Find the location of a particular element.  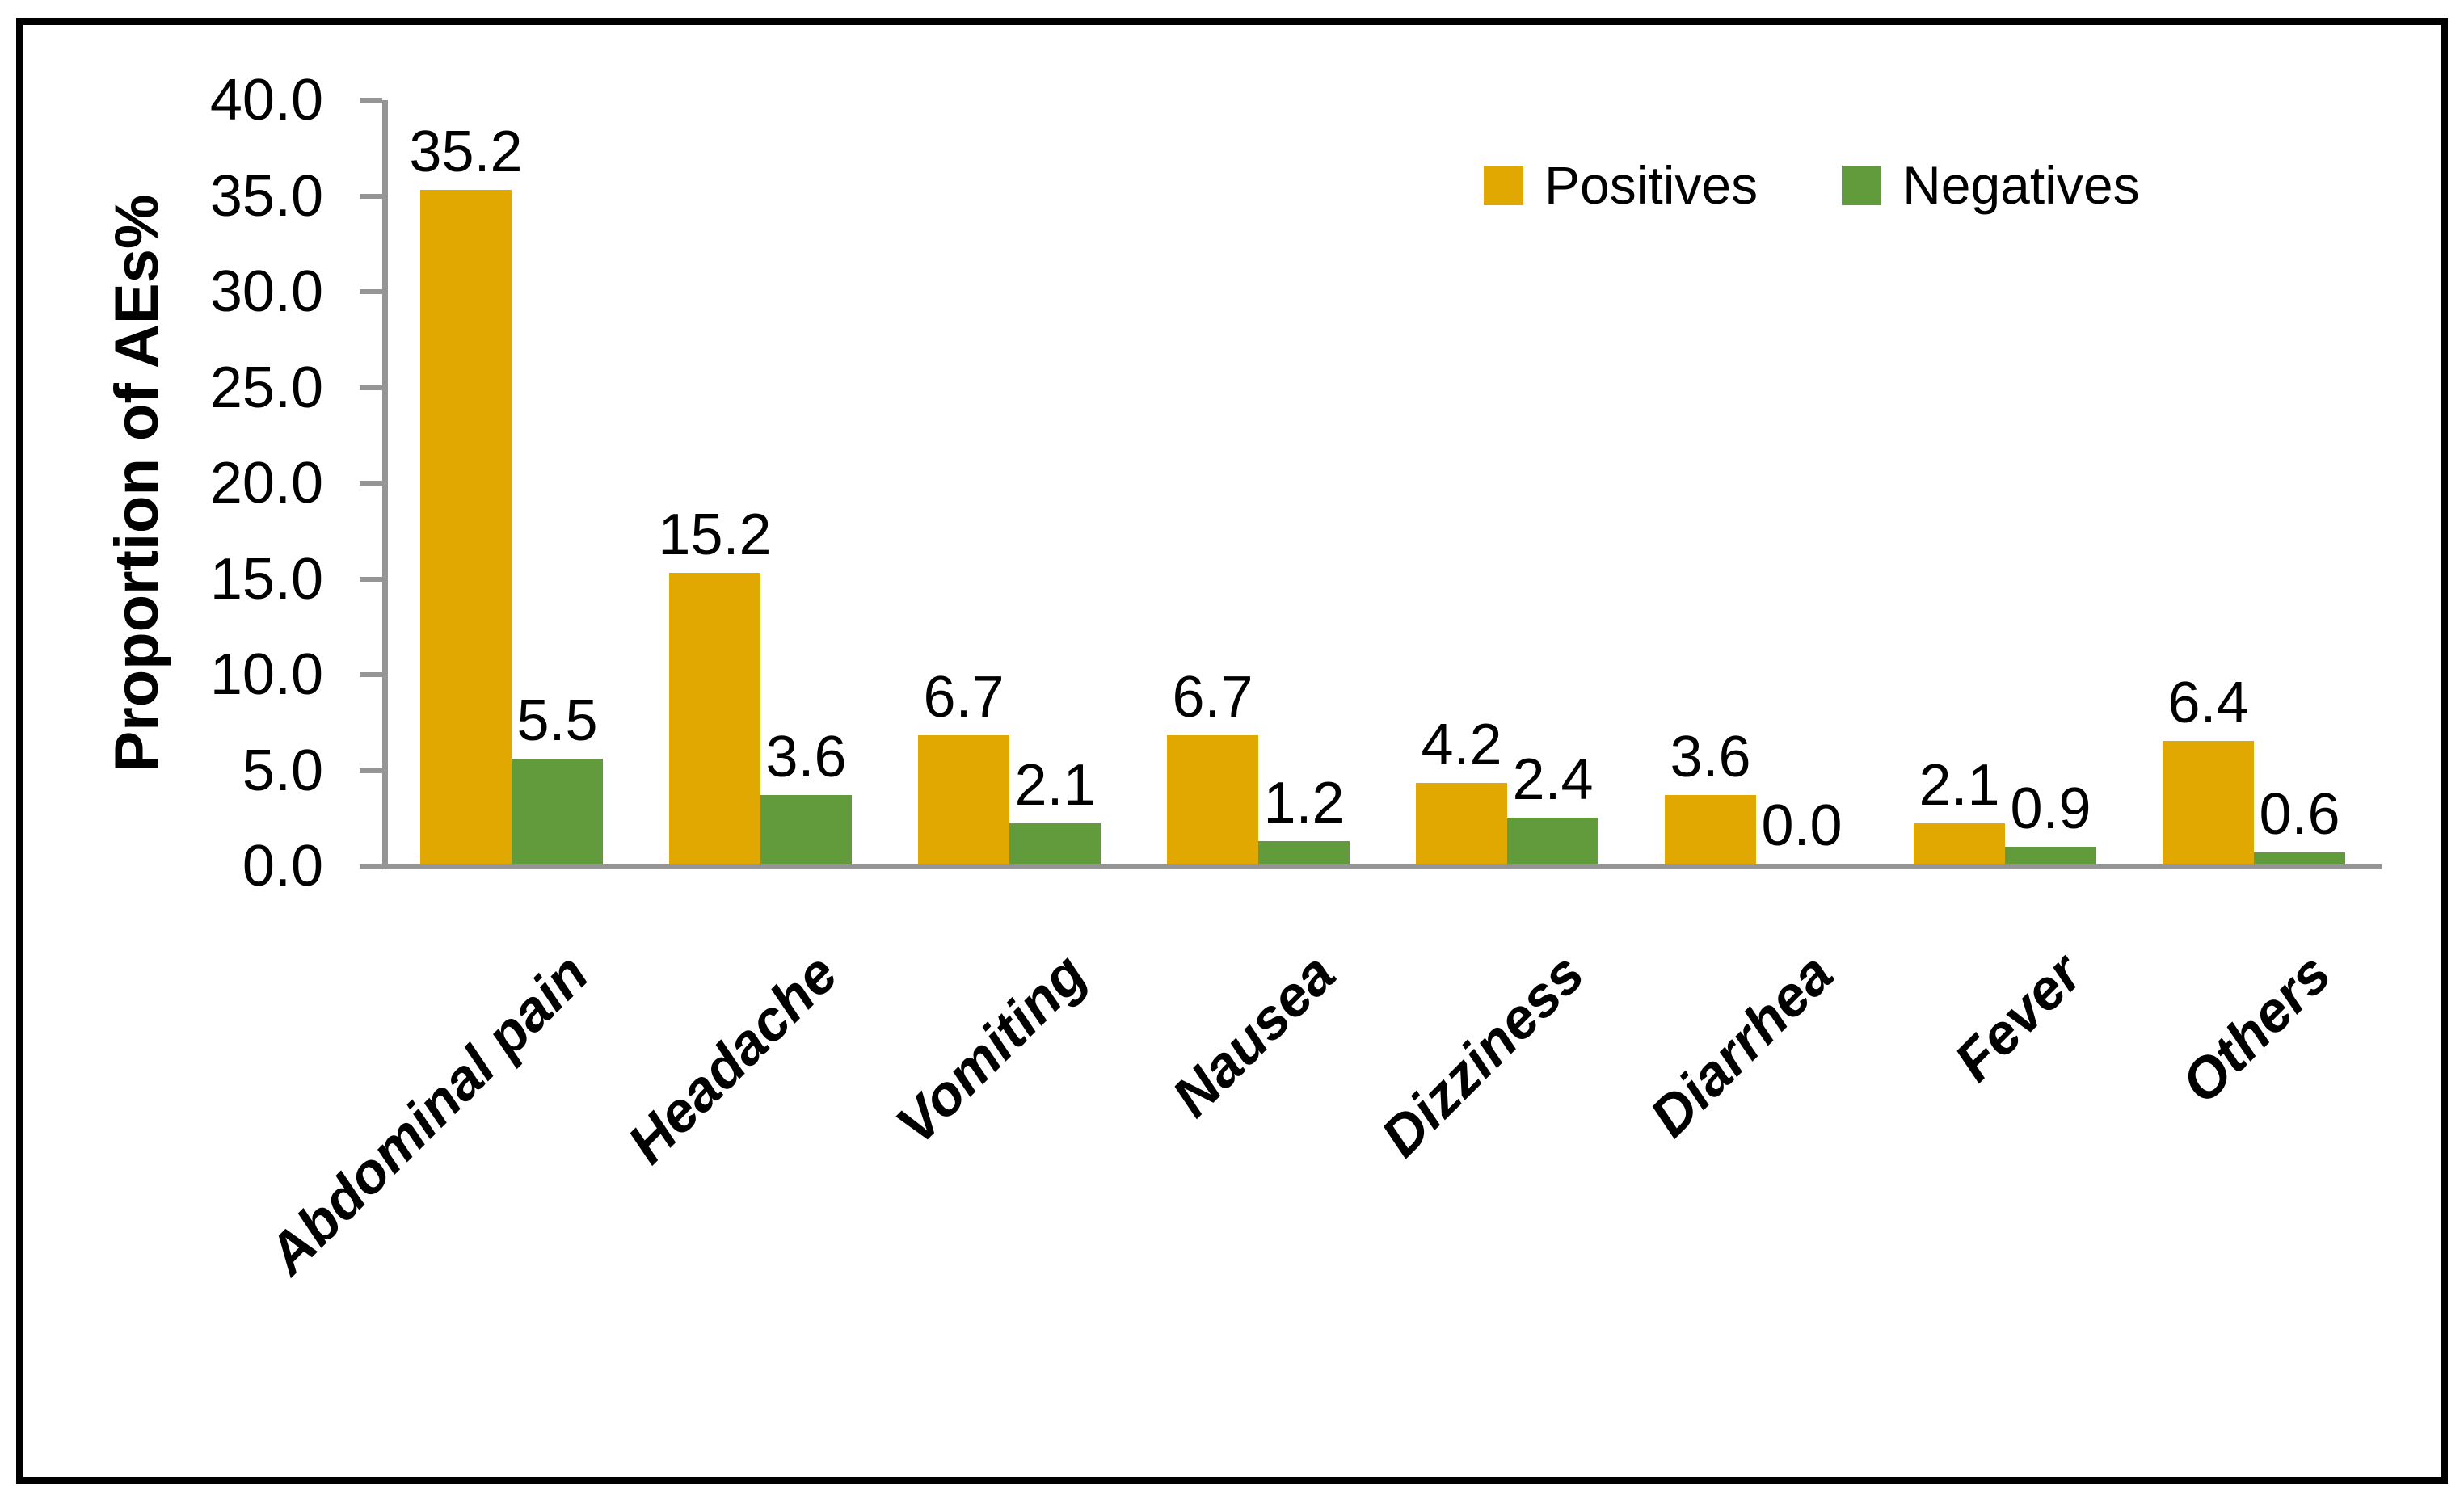

value-label-negatives-dizziness: 2.4 is located at coordinates (1553, 780).